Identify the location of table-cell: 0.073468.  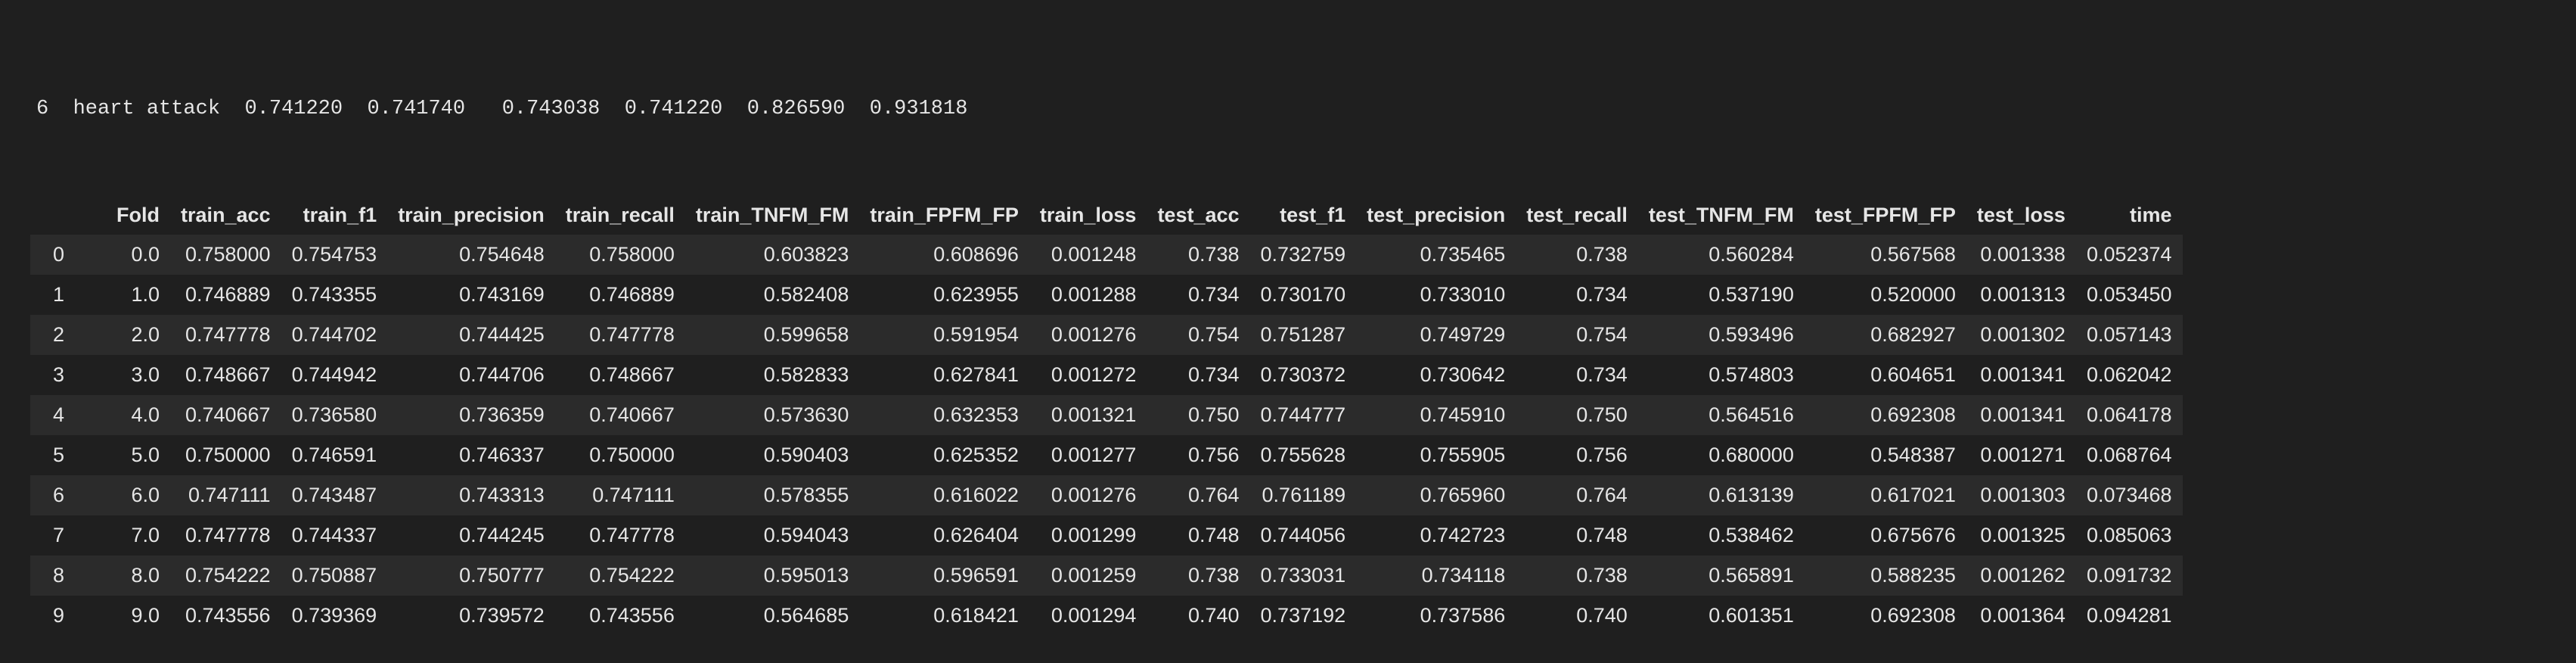
(2129, 495).